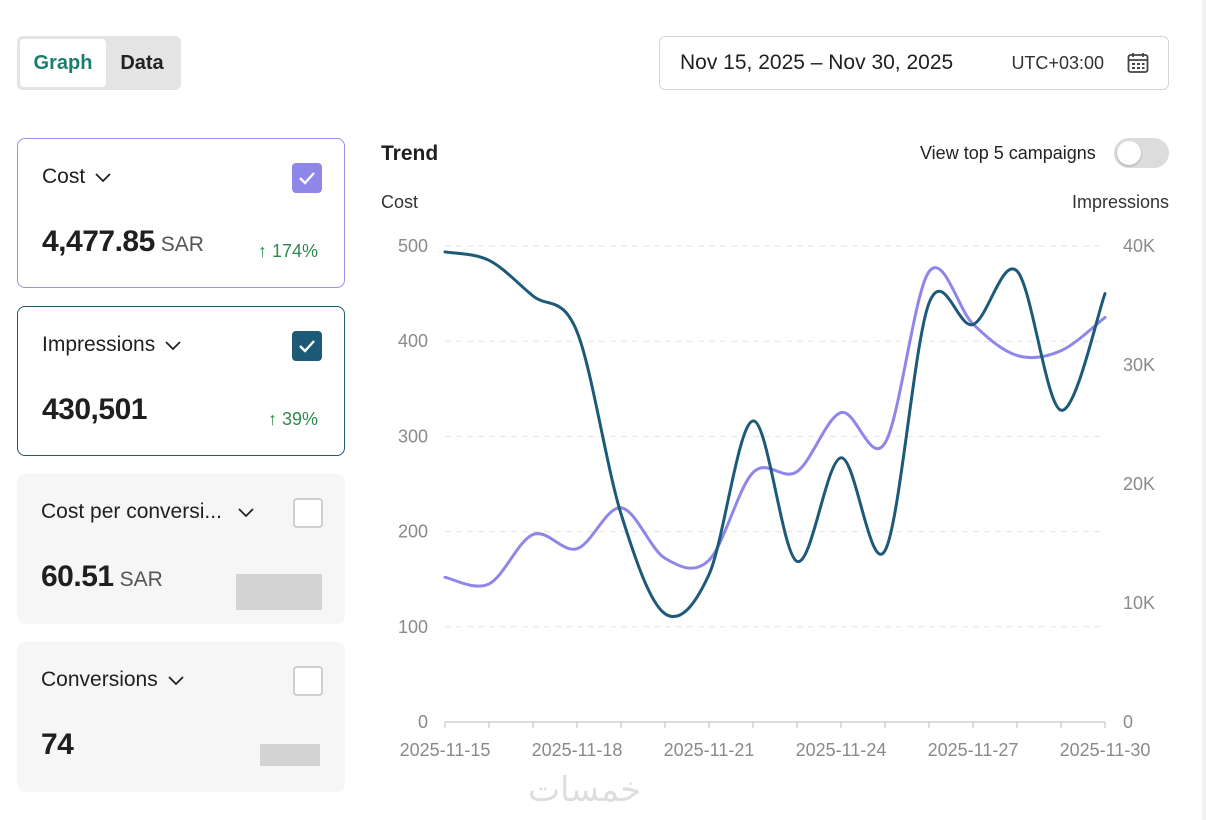  Describe the element at coordinates (413, 627) in the screenshot. I see `y-left-tick-label: 100` at that location.